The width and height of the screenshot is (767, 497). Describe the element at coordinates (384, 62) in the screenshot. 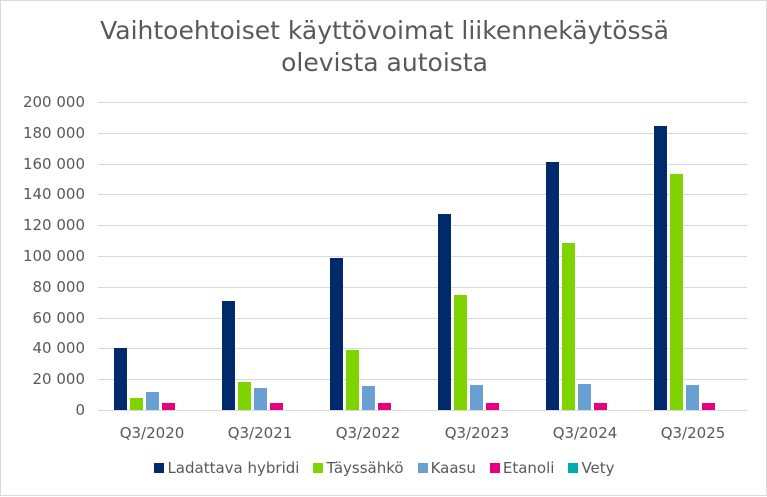

I see `chart-title-line-2: olevista autoista` at that location.